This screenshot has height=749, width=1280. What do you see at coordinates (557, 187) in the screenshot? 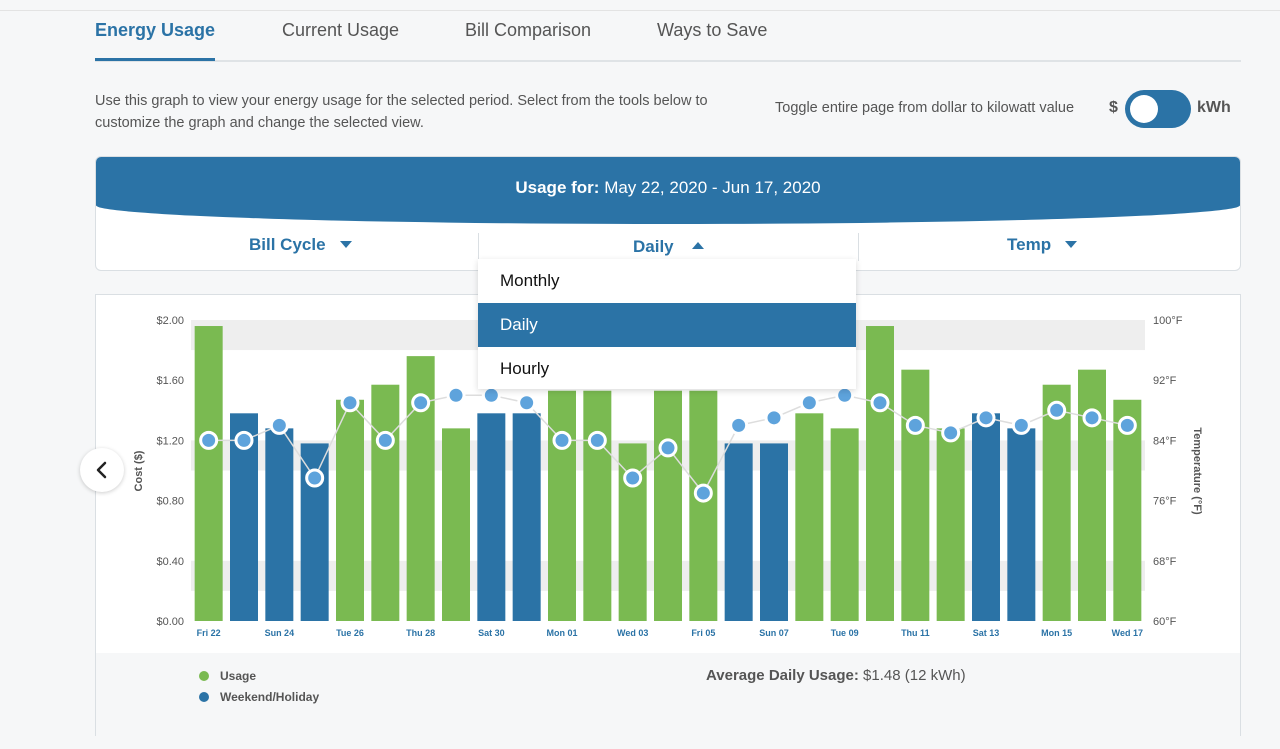
I see `usage-for-label: Usage for:` at bounding box center [557, 187].